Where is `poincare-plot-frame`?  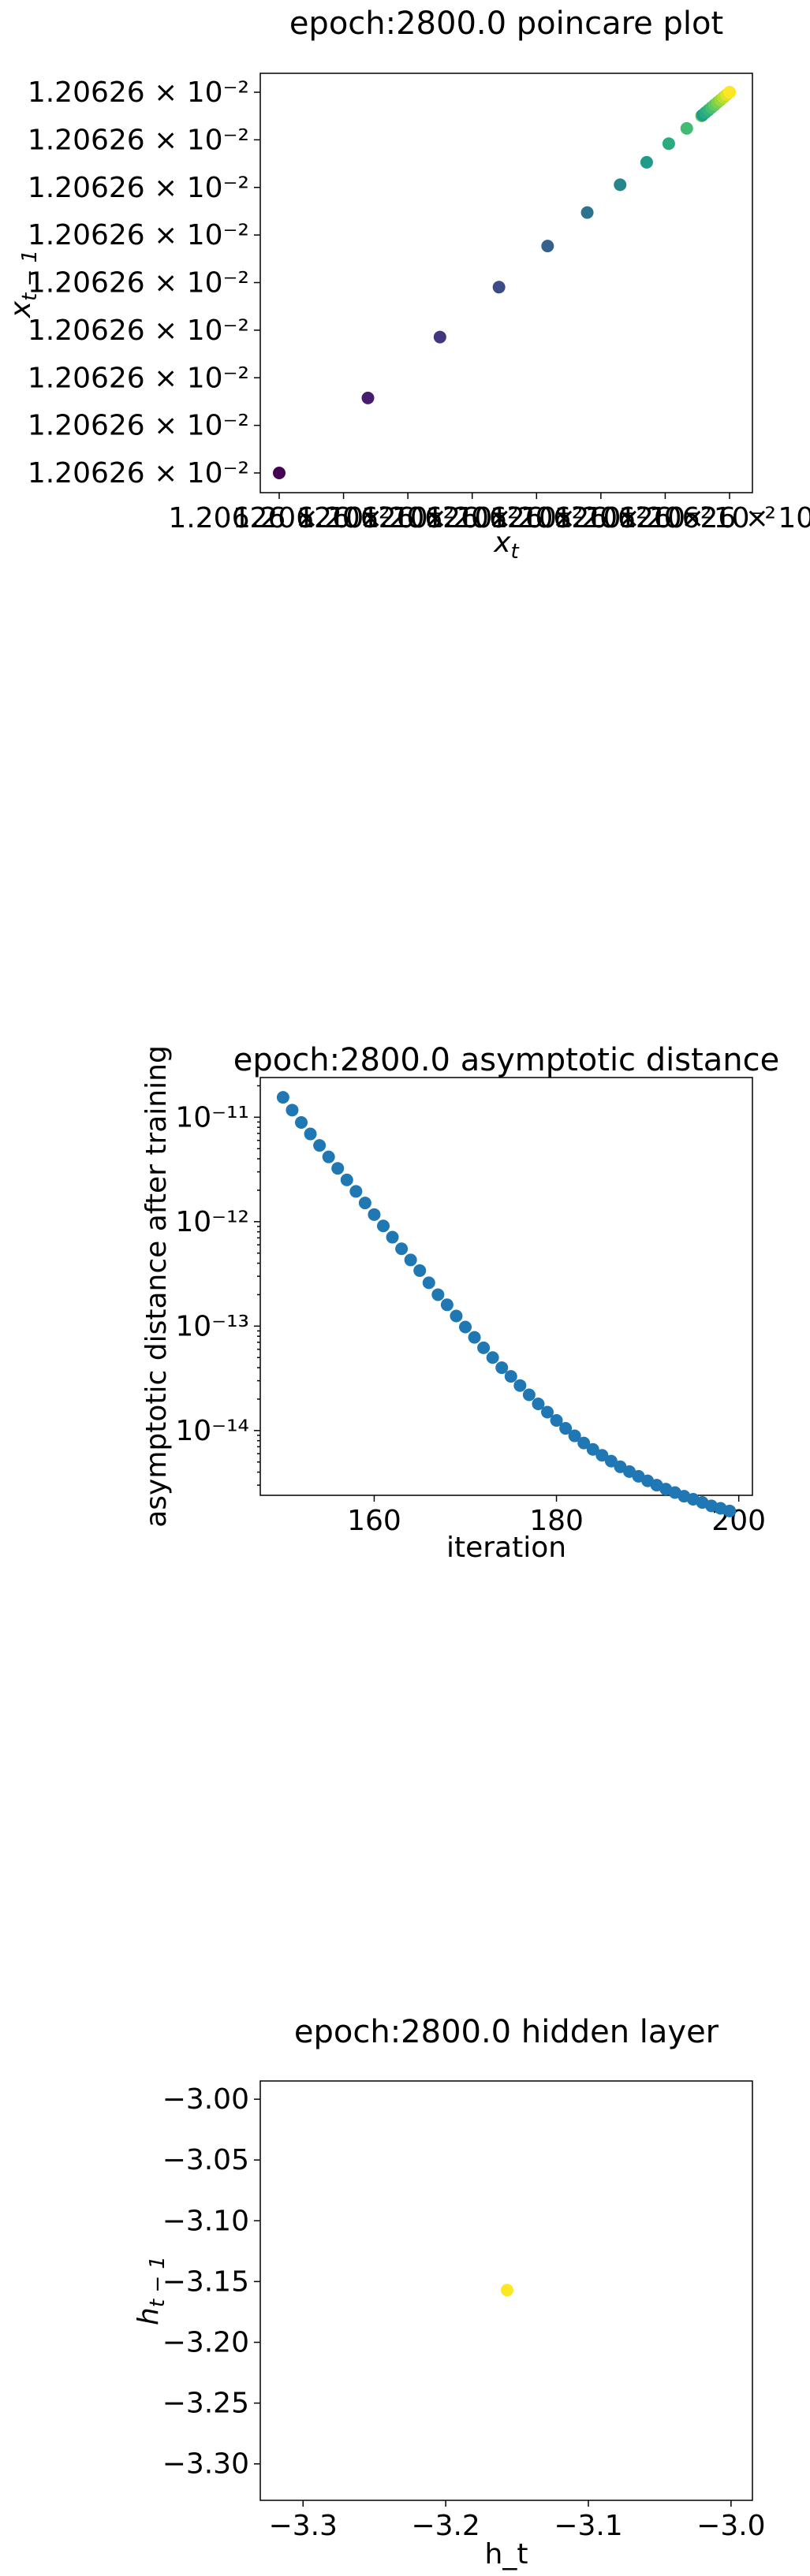 poincare-plot-frame is located at coordinates (506, 283).